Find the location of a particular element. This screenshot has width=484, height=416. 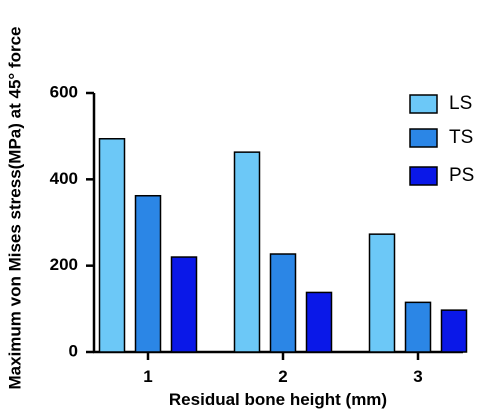

legend-label-ts: TS is located at coordinates (461, 137).